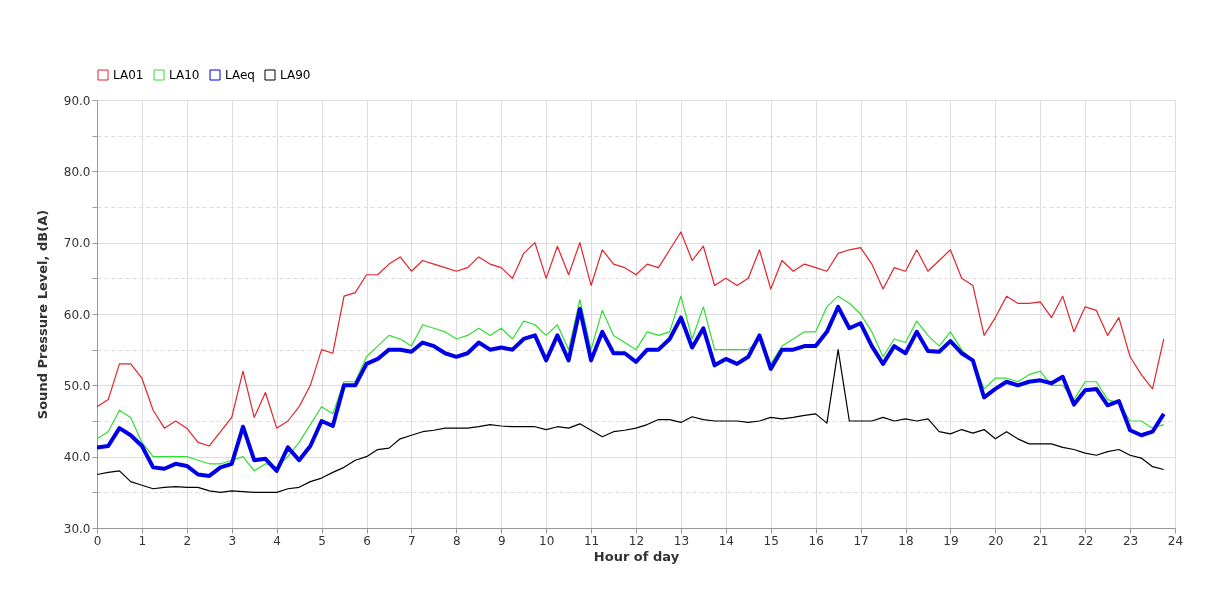  I want to click on x-tick-label: 18, so click(906, 540).